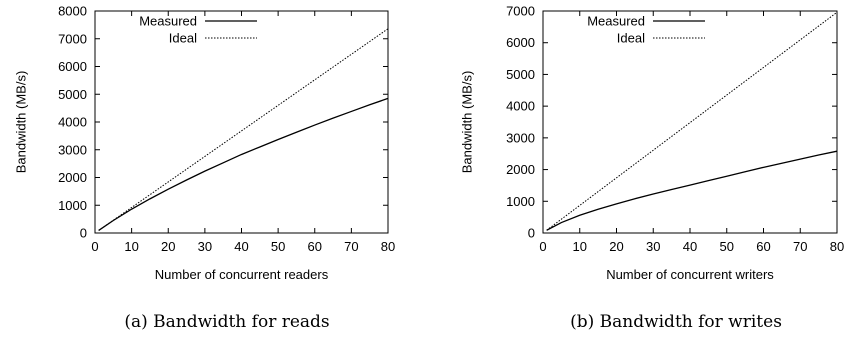 The height and width of the screenshot is (347, 851). Describe the element at coordinates (226, 322) in the screenshot. I see `figure-caption: (a) Bandwidth for reads` at that location.